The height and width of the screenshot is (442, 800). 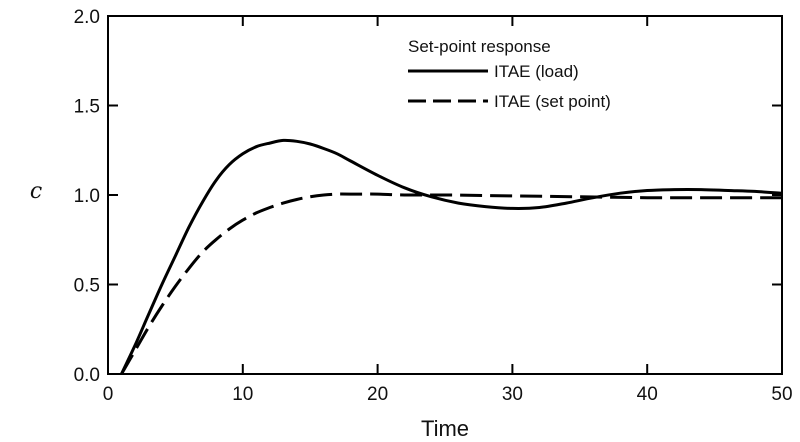 What do you see at coordinates (36, 191) in the screenshot?
I see `y-axis-title: c` at bounding box center [36, 191].